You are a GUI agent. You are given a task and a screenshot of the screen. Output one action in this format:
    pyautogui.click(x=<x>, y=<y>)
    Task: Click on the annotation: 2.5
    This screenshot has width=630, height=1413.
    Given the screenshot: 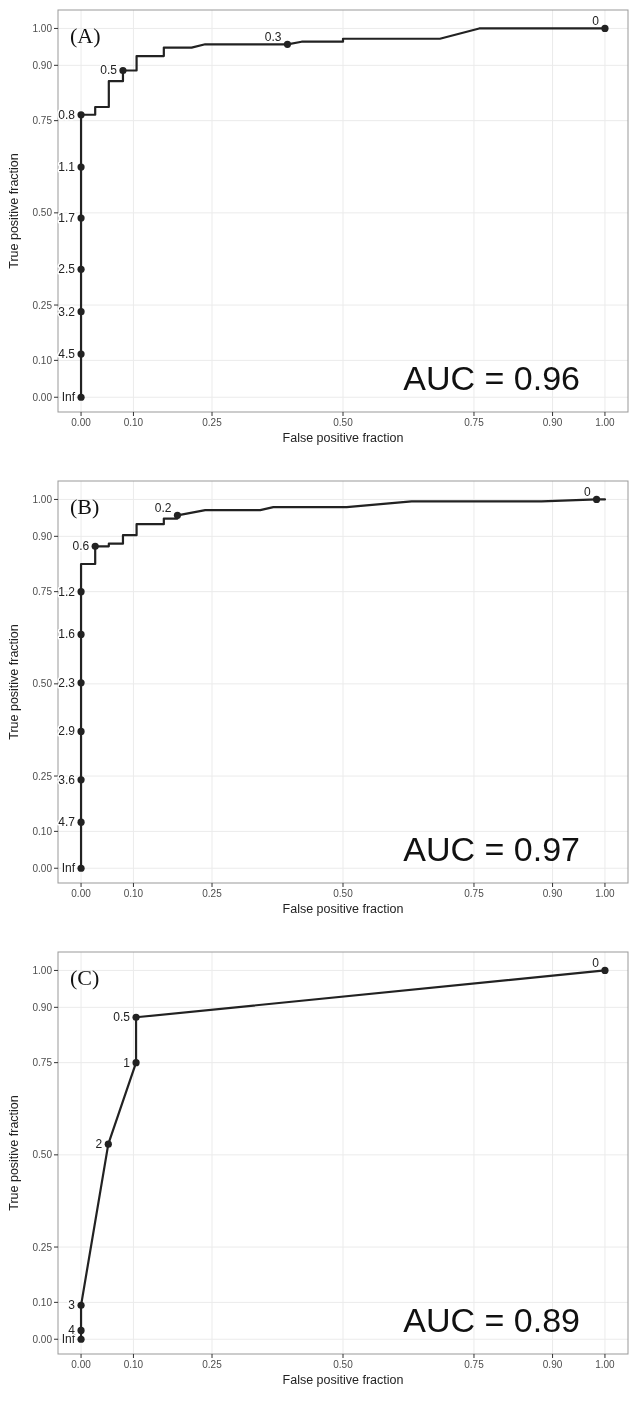 What is the action you would take?
    pyautogui.click(x=67, y=269)
    